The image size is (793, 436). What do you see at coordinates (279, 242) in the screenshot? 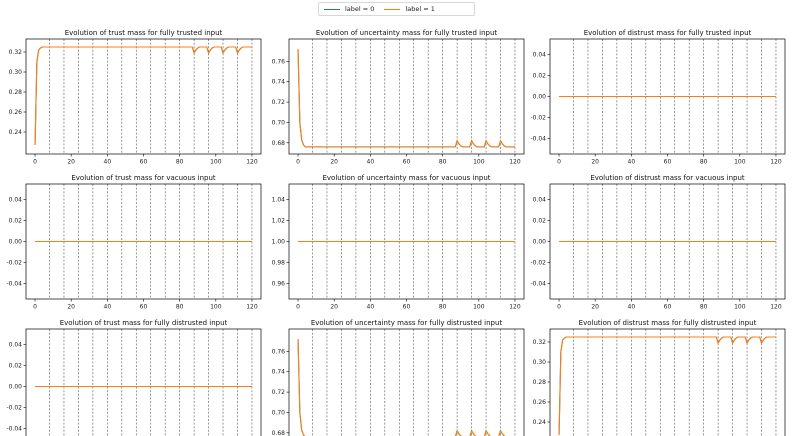
I see `y-tick-label: 1.00` at bounding box center [279, 242].